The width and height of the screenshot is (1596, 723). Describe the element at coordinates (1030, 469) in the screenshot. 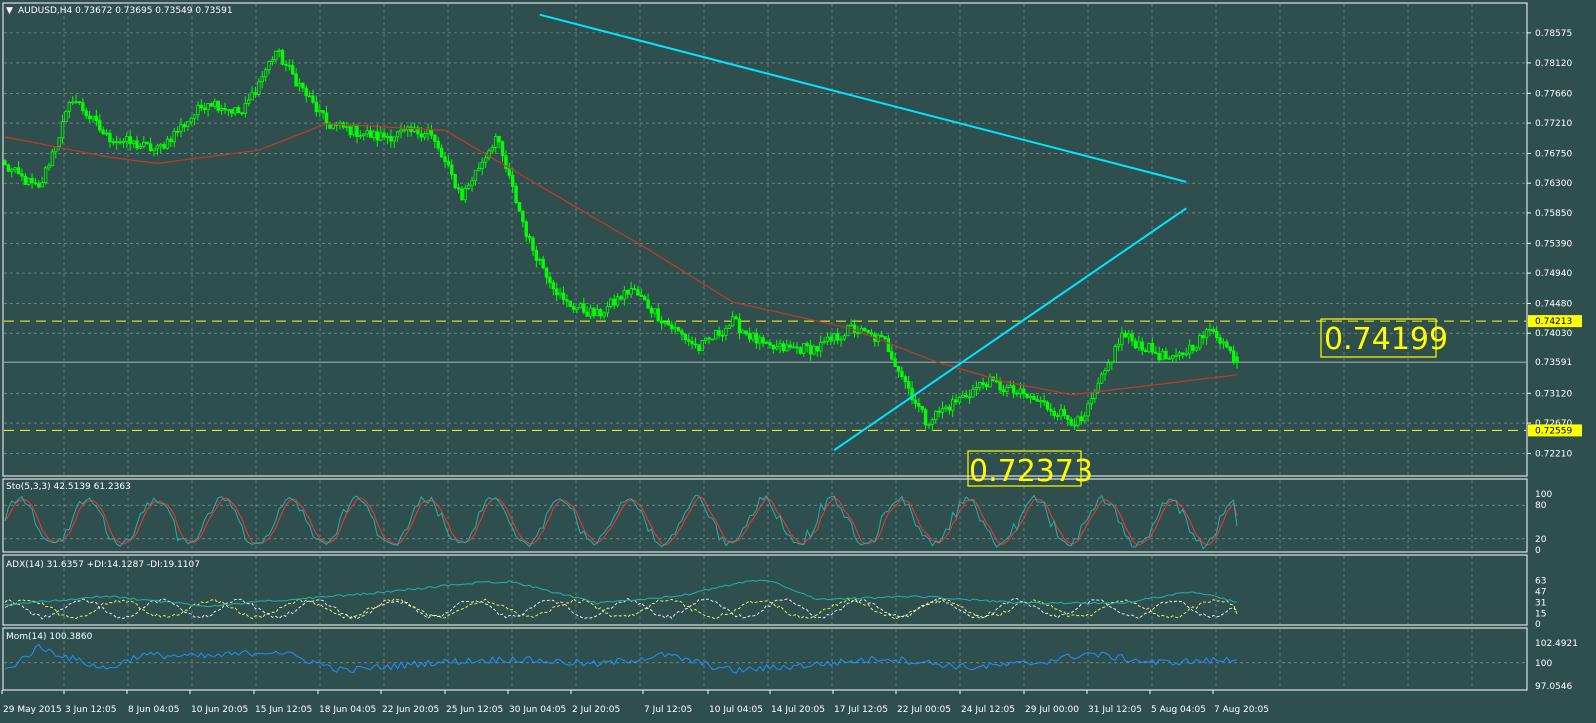

I see `annotation-low: 0.72373` at that location.